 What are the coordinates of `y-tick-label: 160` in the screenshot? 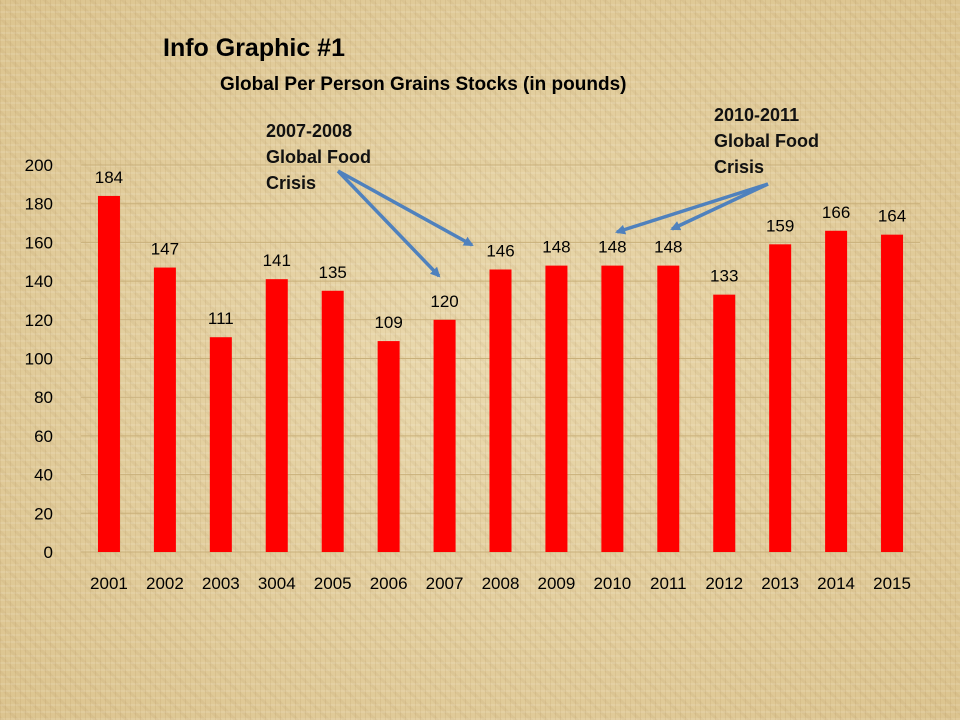 It's located at (39, 242).